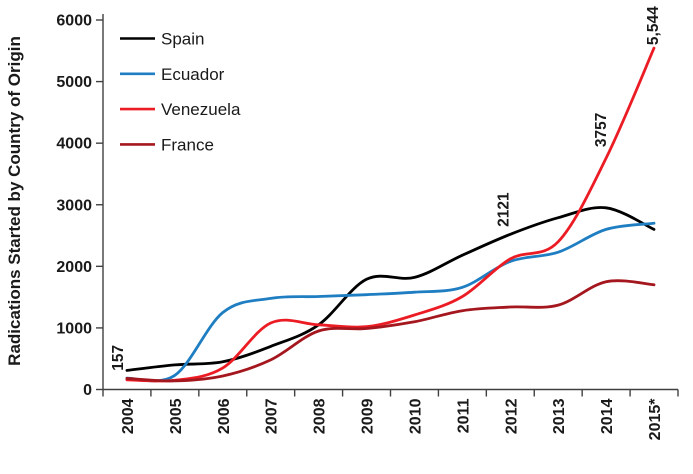 The image size is (693, 474). Describe the element at coordinates (653, 25) in the screenshot. I see `data-point-annotation: 5,544` at that location.